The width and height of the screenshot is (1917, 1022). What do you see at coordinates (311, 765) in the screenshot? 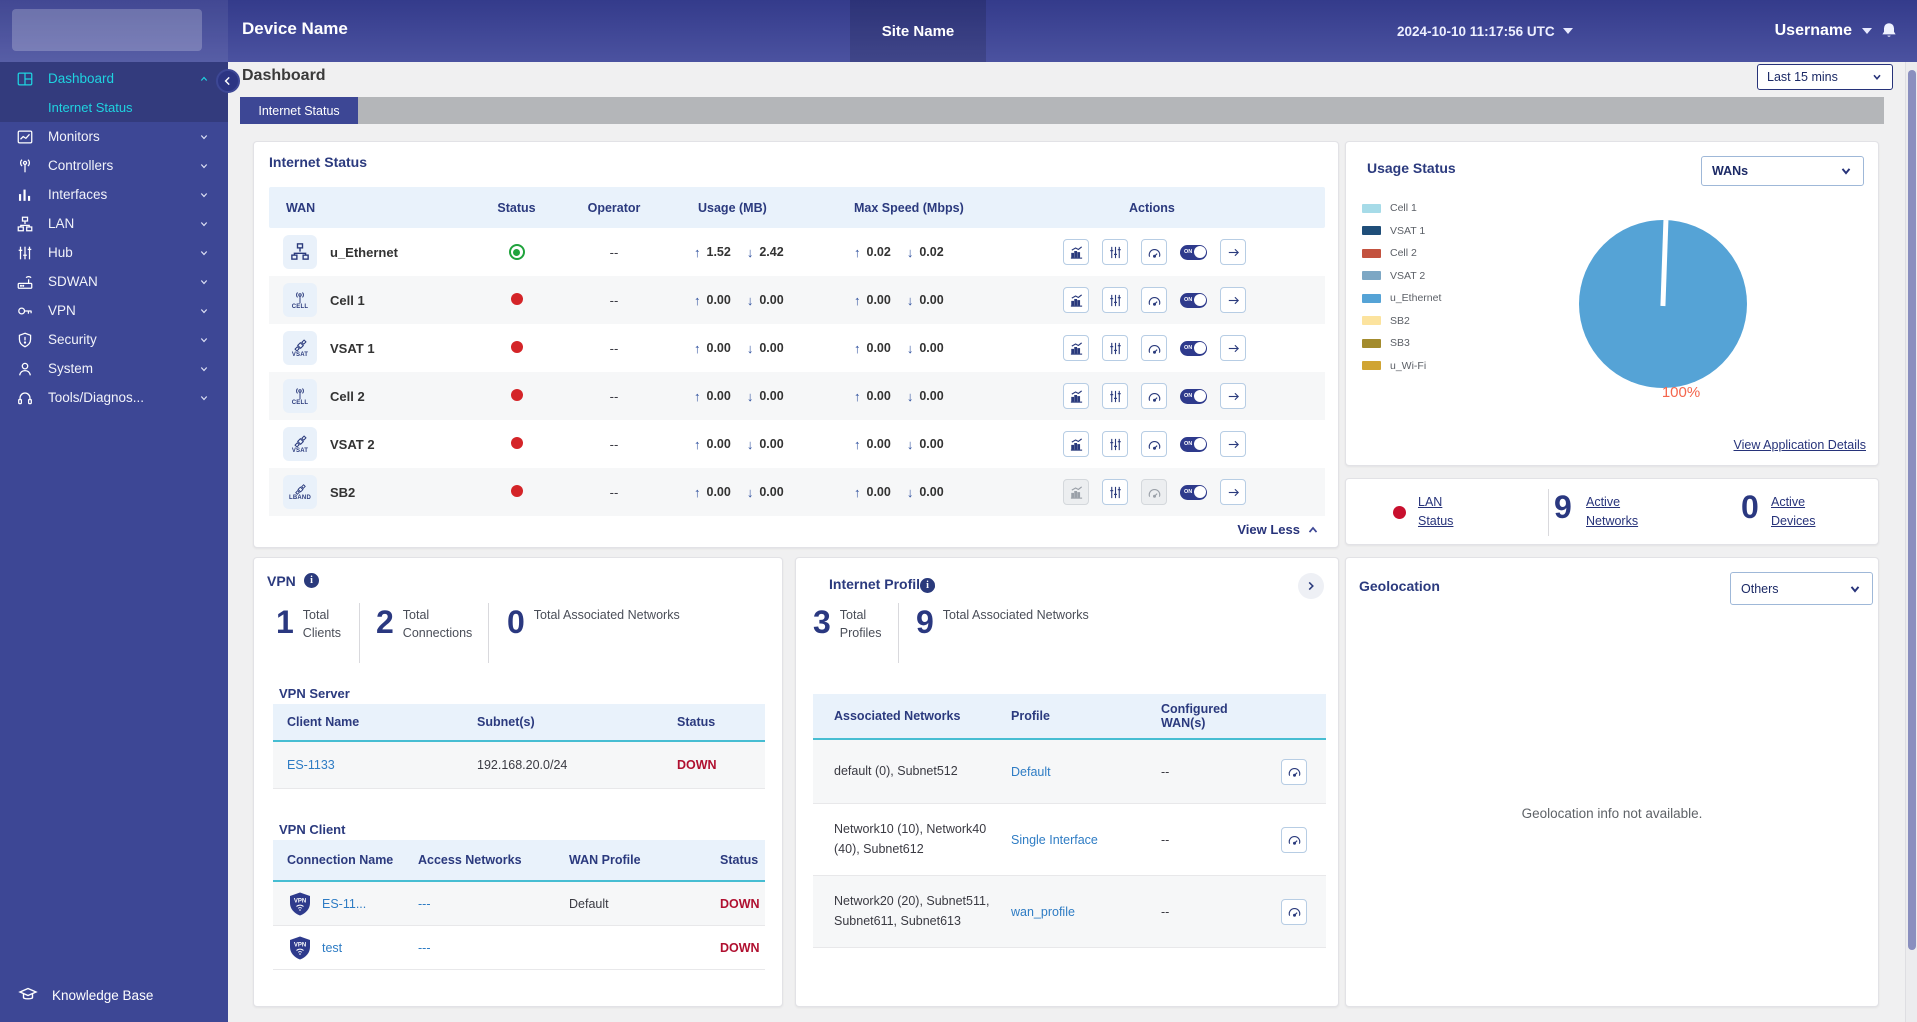
I see `vpn-client-name-link: ES-1133` at bounding box center [311, 765].